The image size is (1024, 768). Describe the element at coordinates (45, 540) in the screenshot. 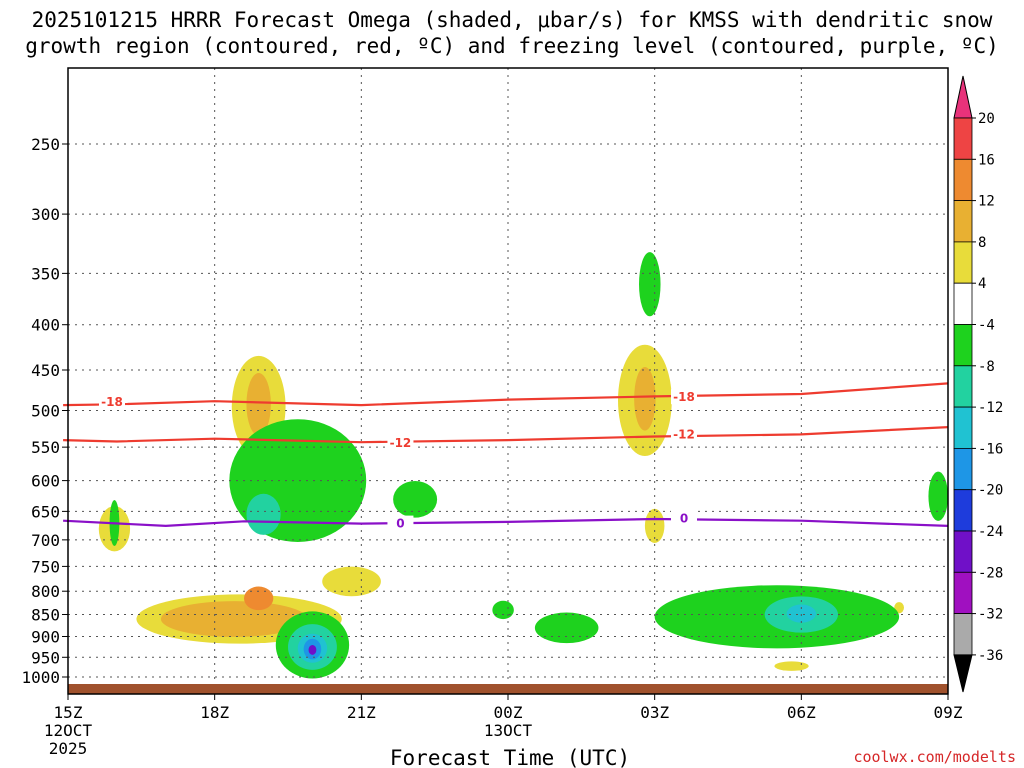

I see `y-tick-label: 700` at that location.